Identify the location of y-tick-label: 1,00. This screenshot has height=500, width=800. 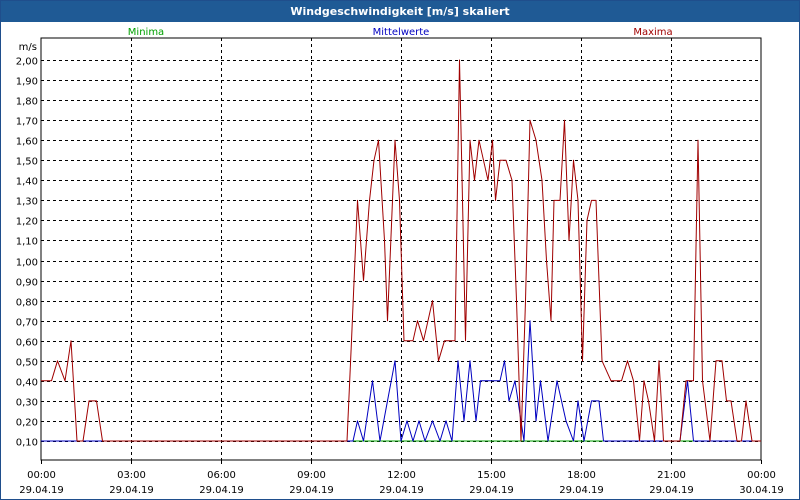
(27, 263).